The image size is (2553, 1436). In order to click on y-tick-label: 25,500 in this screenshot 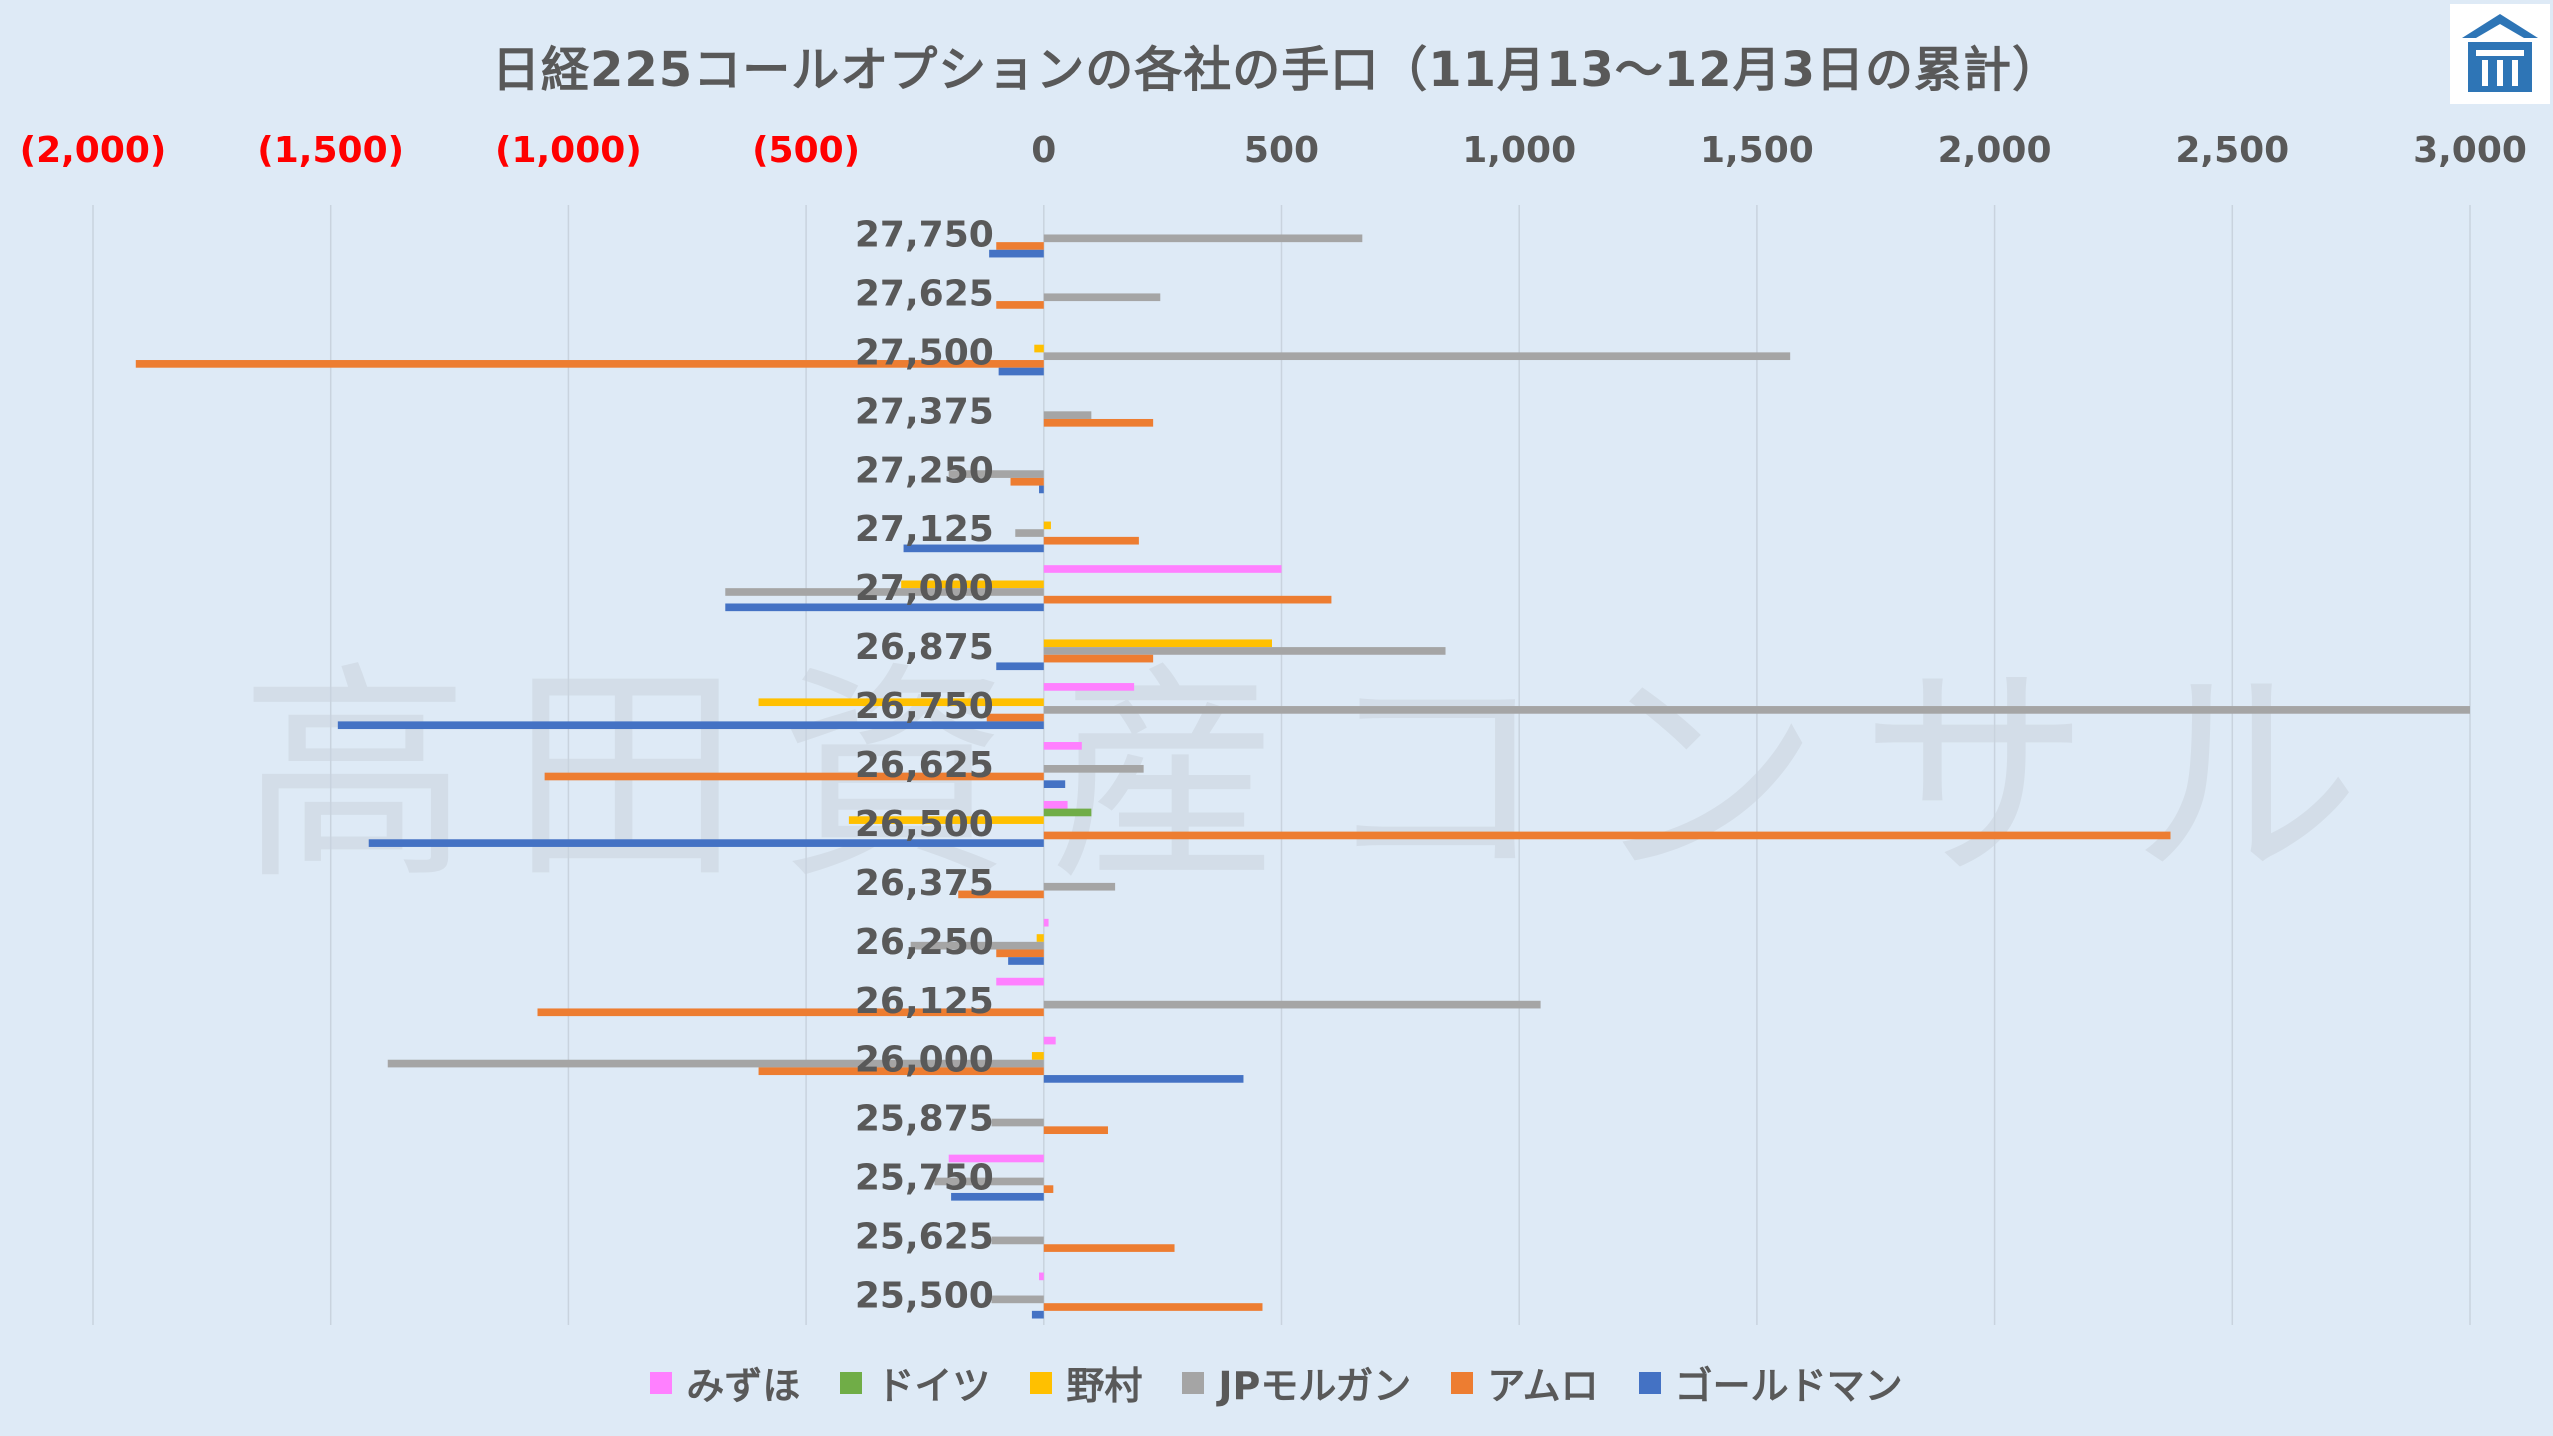, I will do `click(924, 1296)`.